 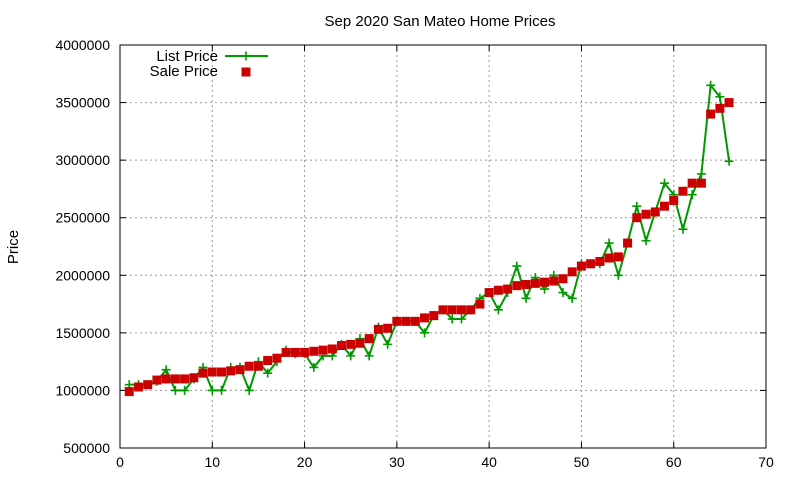 I want to click on legend: List Price Sale Price, so click(x=209, y=64).